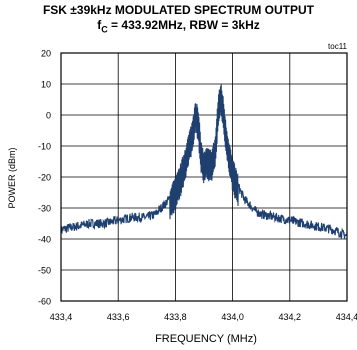 This screenshot has height=350, width=357. I want to click on x-tick-label: 433,6, so click(118, 317).